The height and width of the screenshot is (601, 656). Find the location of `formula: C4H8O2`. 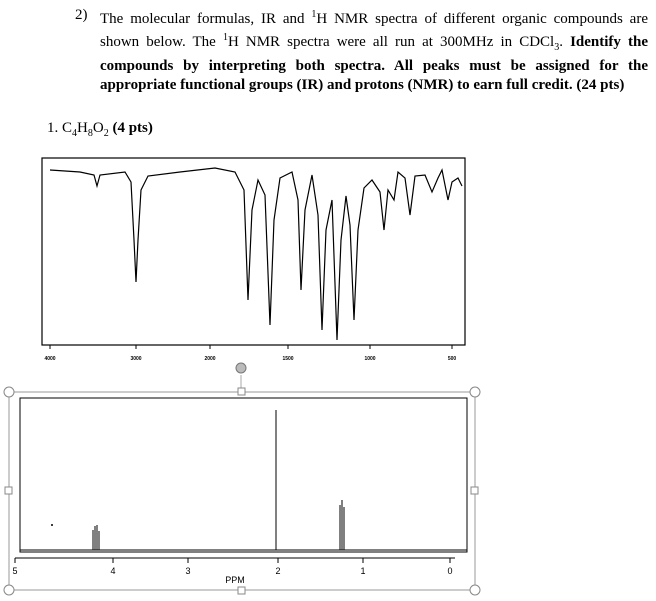

formula: C4H8O2 is located at coordinates (85, 129).